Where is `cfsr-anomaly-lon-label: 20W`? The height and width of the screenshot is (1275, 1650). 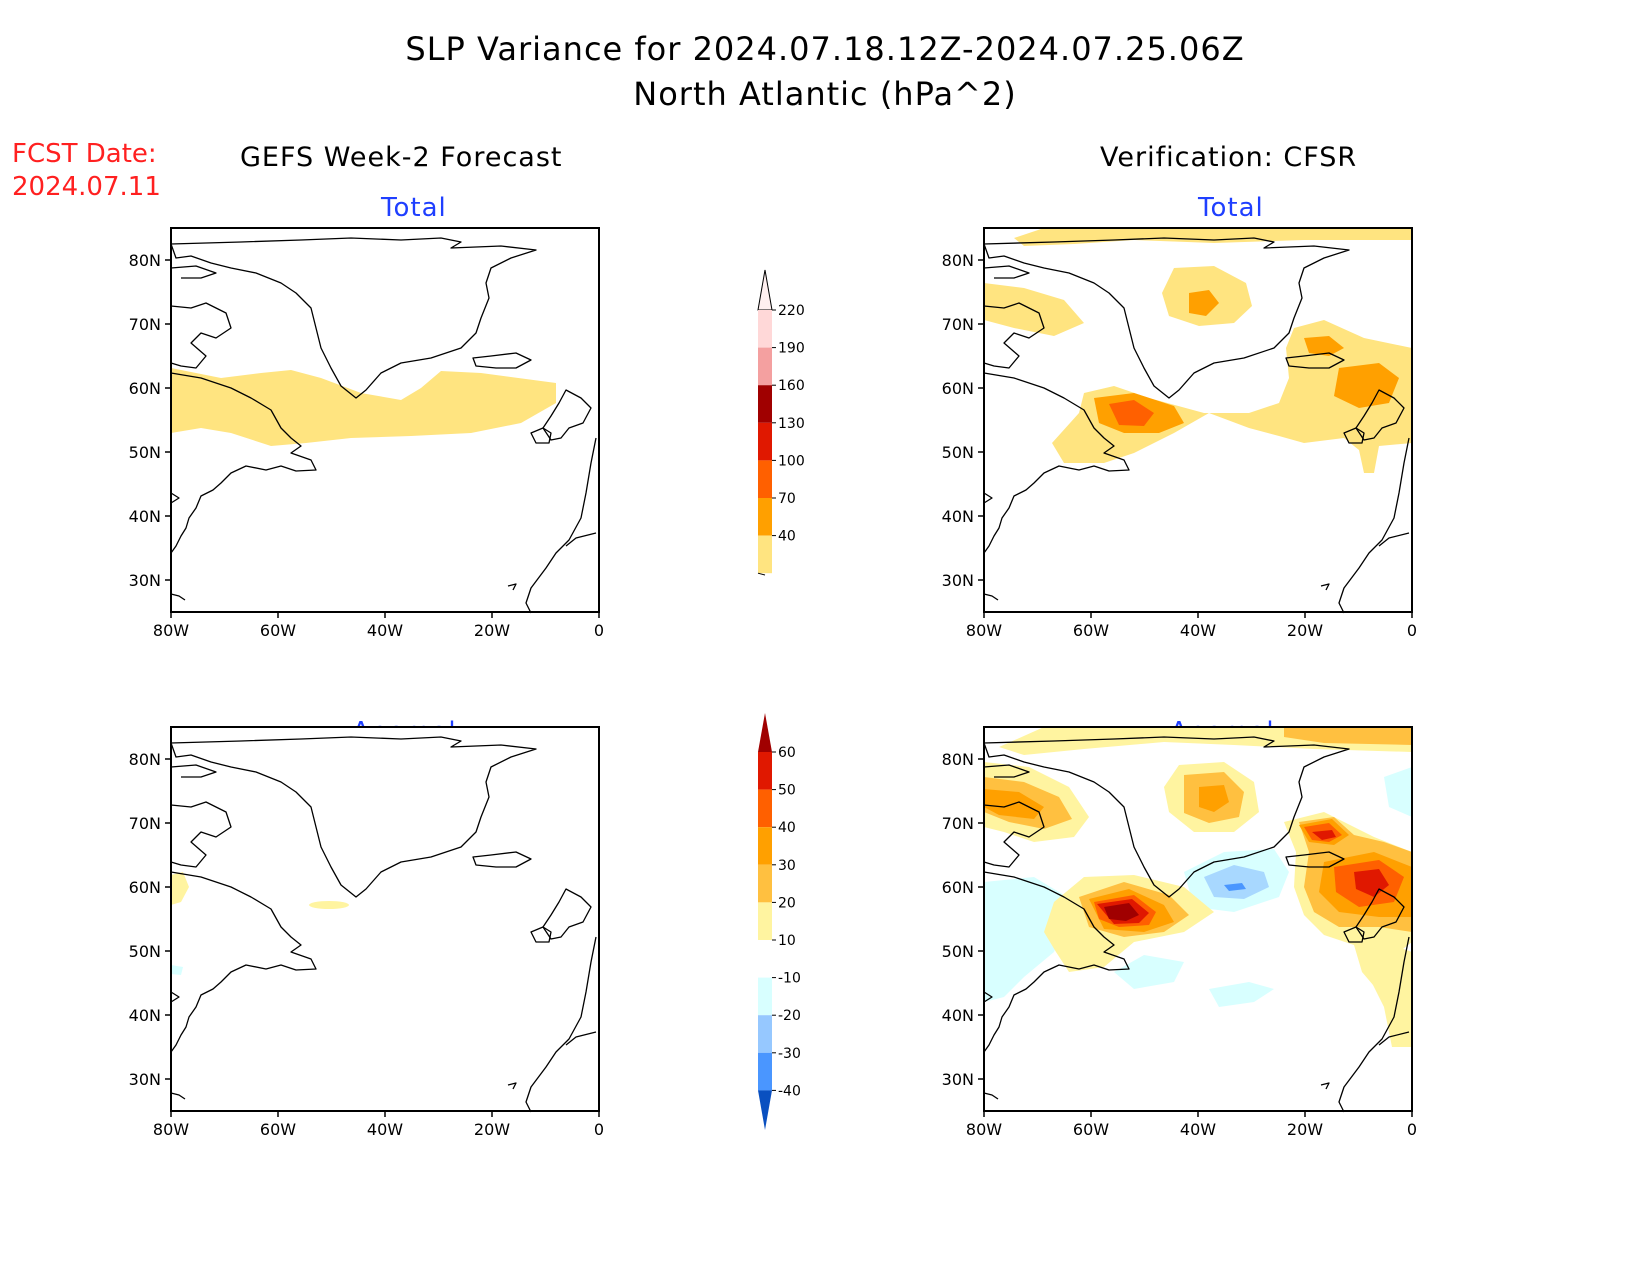 cfsr-anomaly-lon-label: 20W is located at coordinates (1305, 1129).